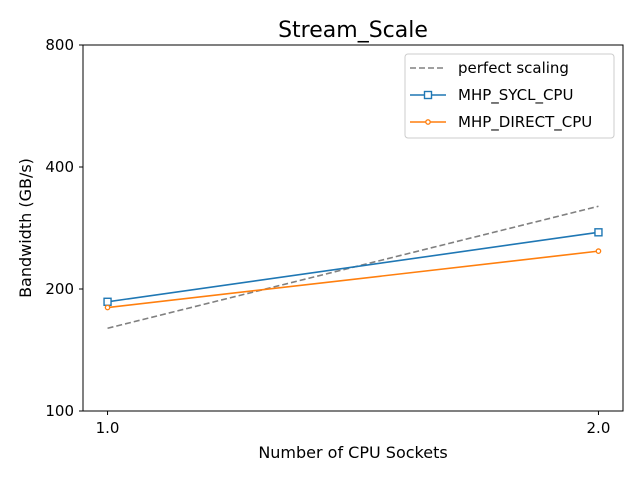  Describe the element at coordinates (428, 95) in the screenshot. I see `legend-marker-mhp-sycl-cpu` at that location.